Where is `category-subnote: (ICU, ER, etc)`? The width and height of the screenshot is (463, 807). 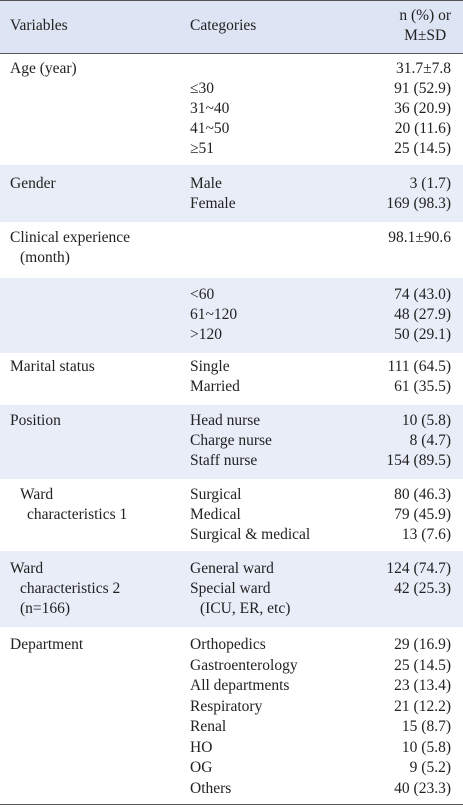
category-subnote: (ICU, ER, etc) is located at coordinates (245, 608).